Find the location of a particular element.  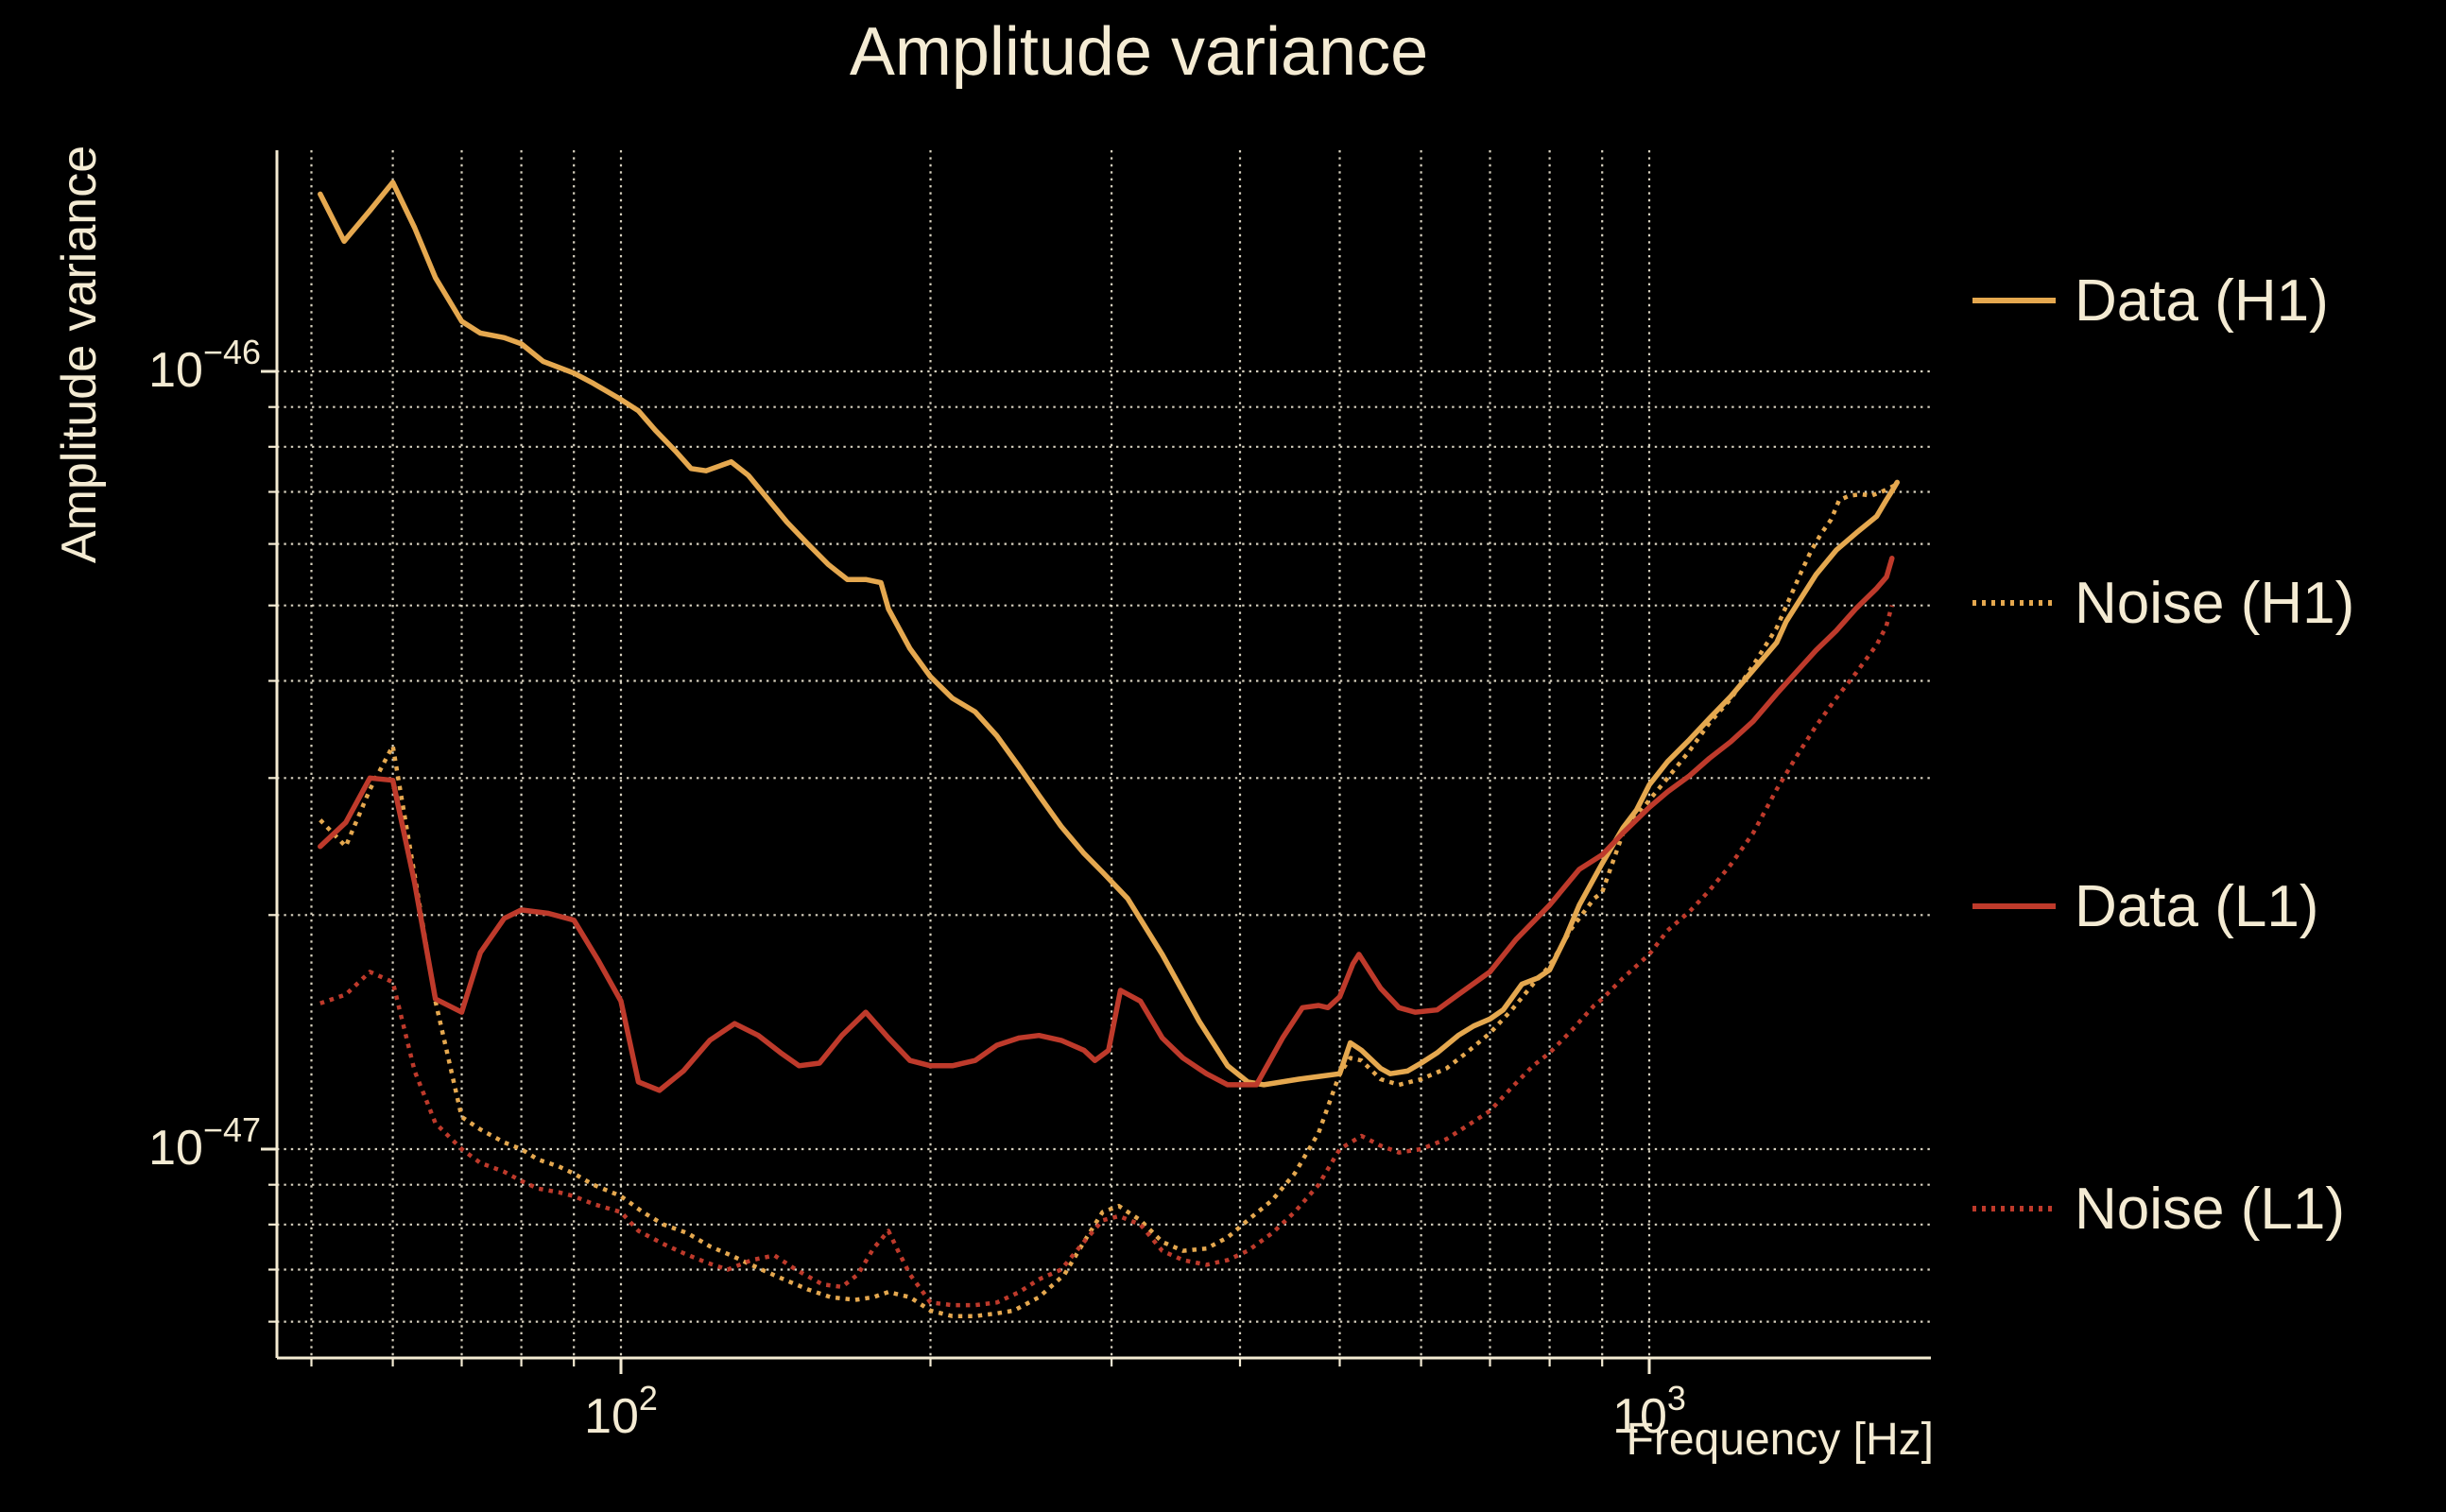

noise-h1-line-swatch-icon is located at coordinates (2014, 603).